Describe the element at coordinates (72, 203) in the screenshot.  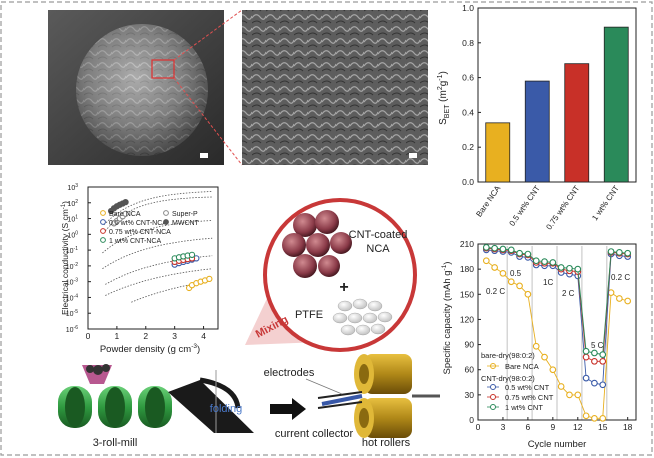
I see `cond-y-tick-label: 10²` at that location.